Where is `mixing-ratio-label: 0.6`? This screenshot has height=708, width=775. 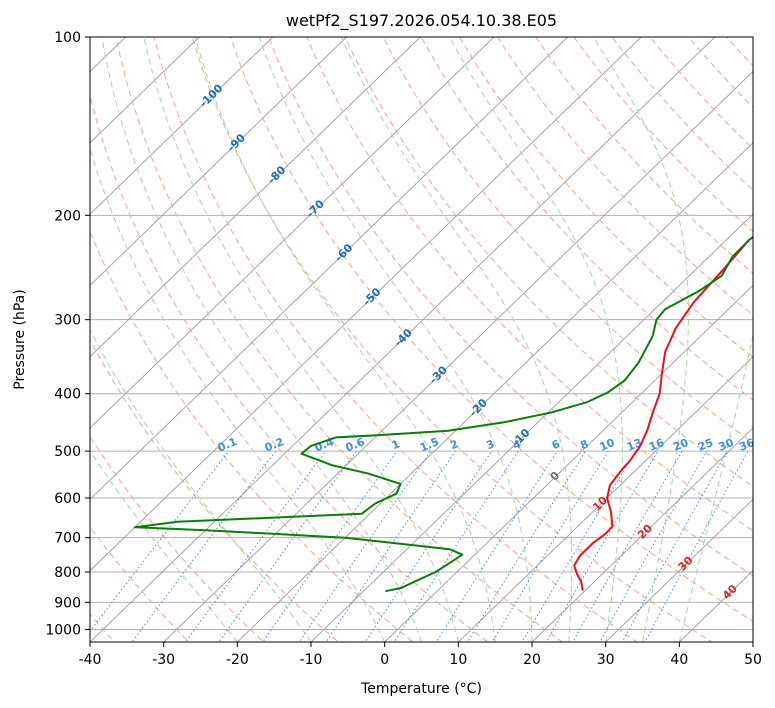 mixing-ratio-label: 0.6 is located at coordinates (355, 444).